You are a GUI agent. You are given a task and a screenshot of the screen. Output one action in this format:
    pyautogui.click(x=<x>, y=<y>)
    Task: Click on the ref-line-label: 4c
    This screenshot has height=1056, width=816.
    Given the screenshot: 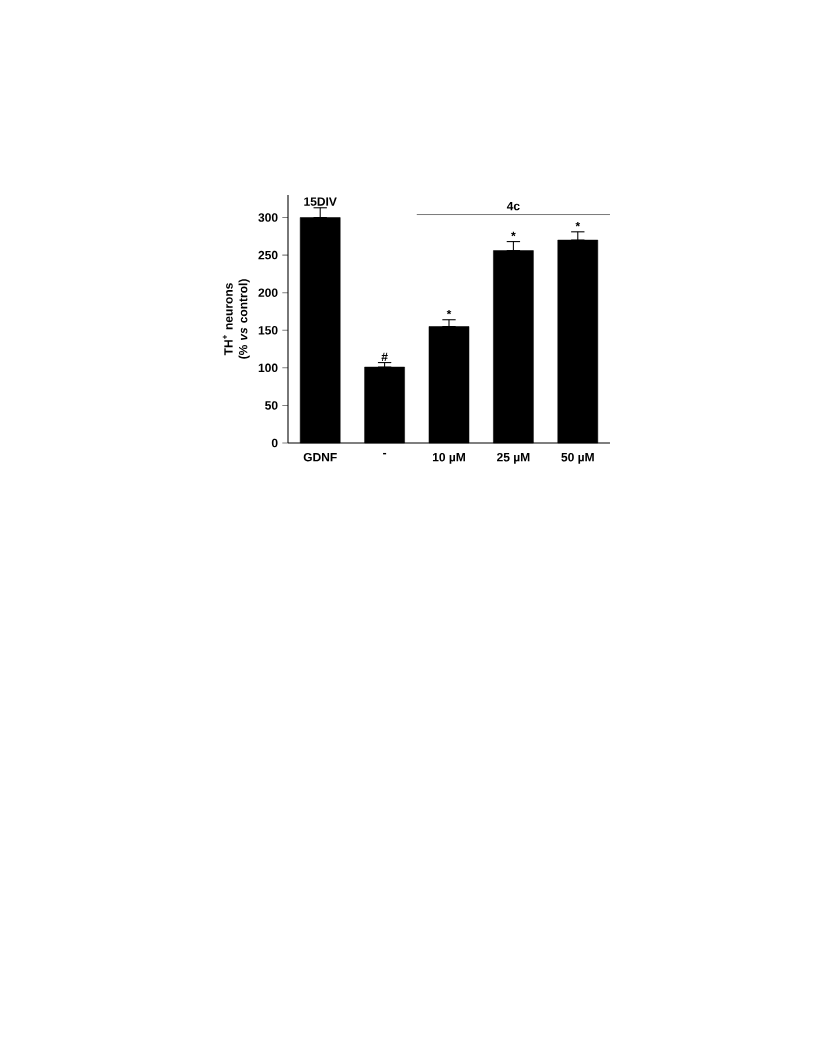 What is the action you would take?
    pyautogui.click(x=513, y=206)
    